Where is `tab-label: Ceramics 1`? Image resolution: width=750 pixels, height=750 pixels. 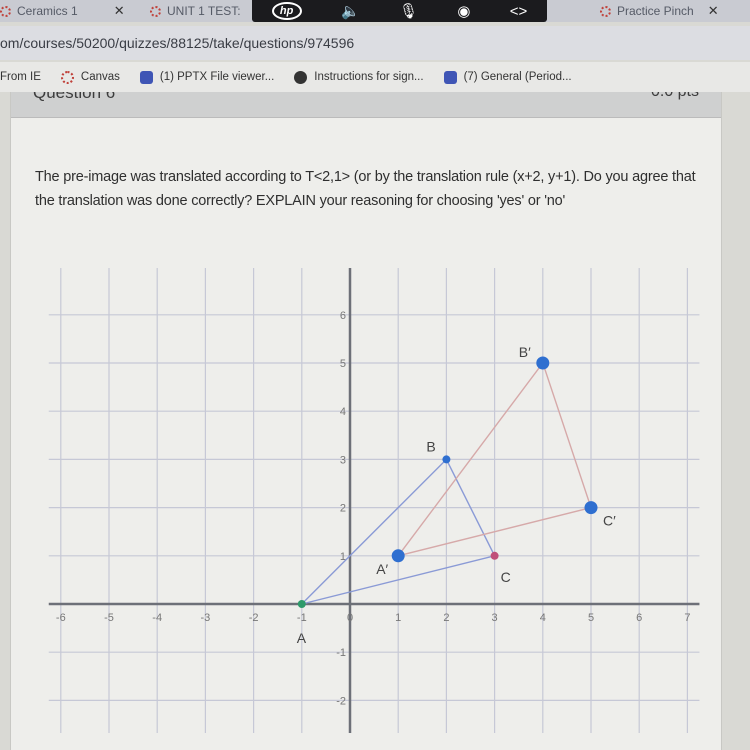
tab-label: Ceramics 1 is located at coordinates (47, 11).